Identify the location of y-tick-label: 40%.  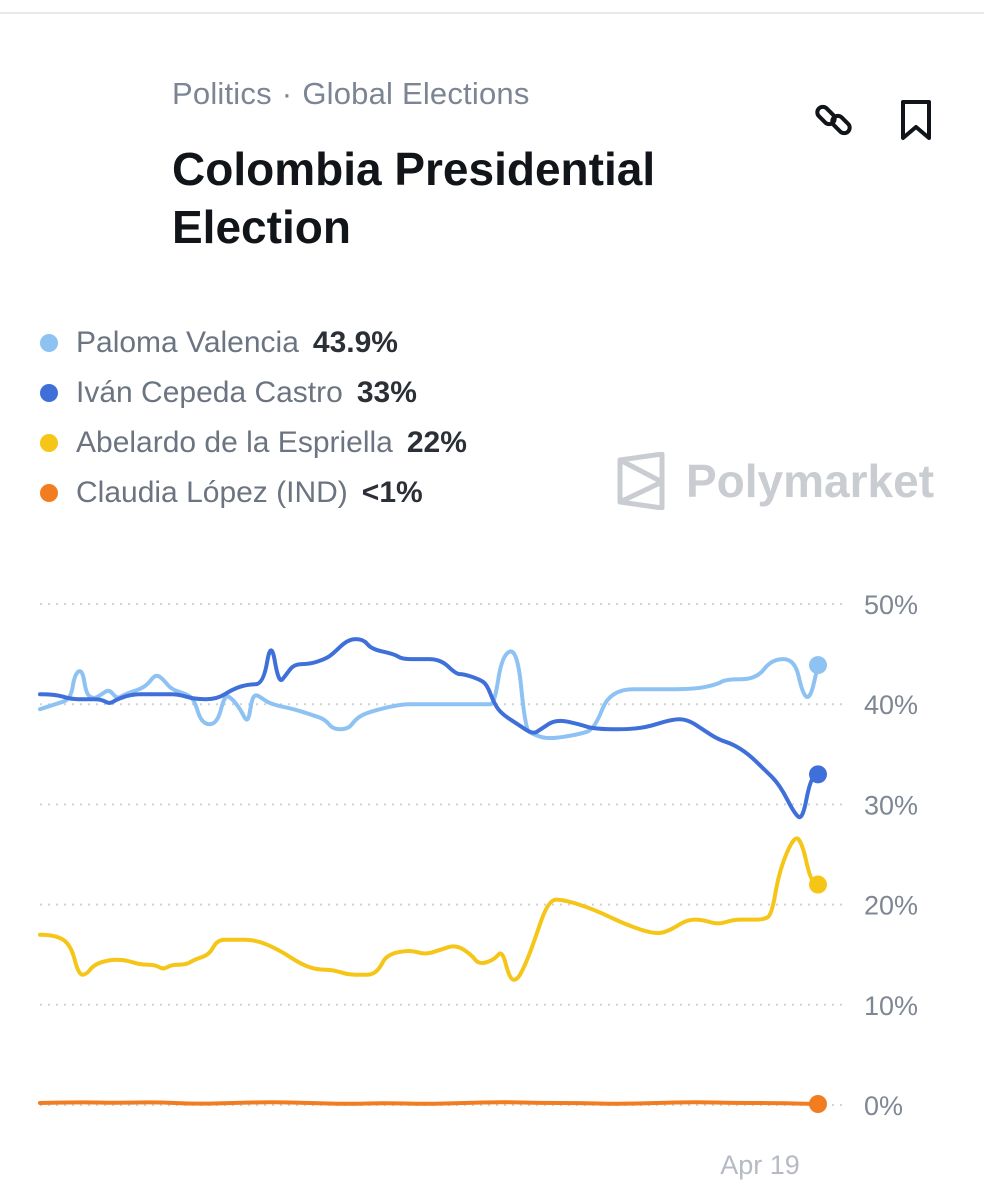
(891, 705).